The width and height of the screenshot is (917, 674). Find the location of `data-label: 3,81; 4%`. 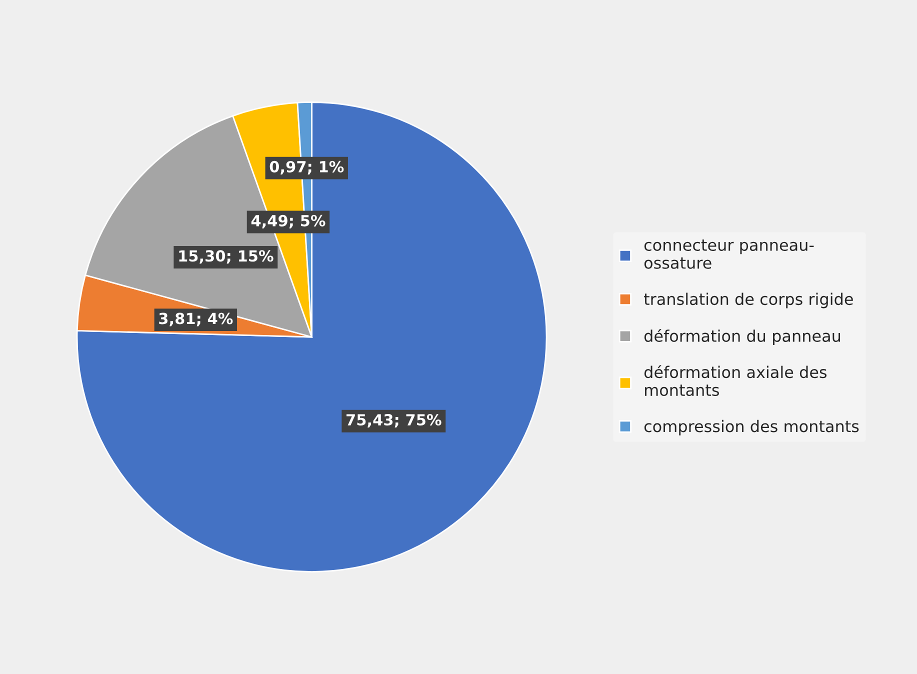

data-label: 3,81; 4% is located at coordinates (196, 319).